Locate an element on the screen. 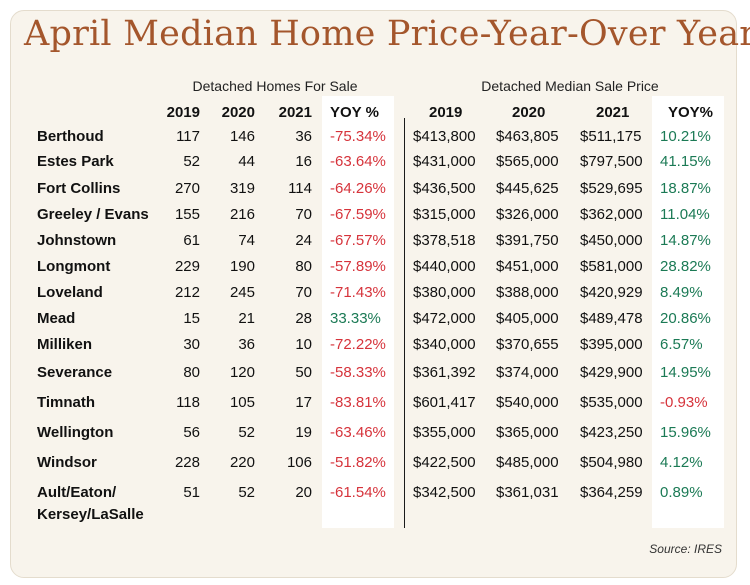  median-price: $405,000 is located at coordinates (527, 318).